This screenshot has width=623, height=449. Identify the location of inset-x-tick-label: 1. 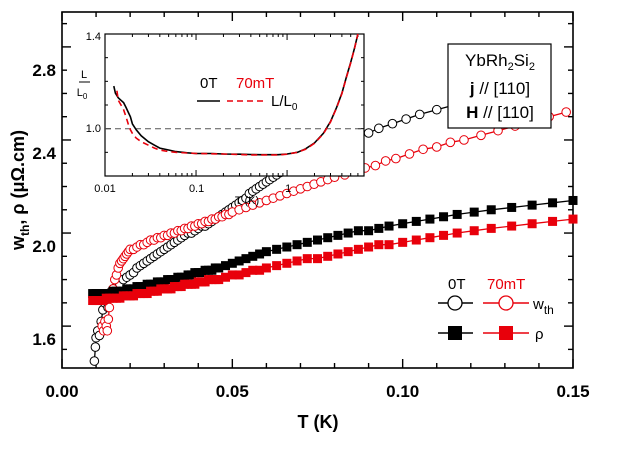
(288, 189).